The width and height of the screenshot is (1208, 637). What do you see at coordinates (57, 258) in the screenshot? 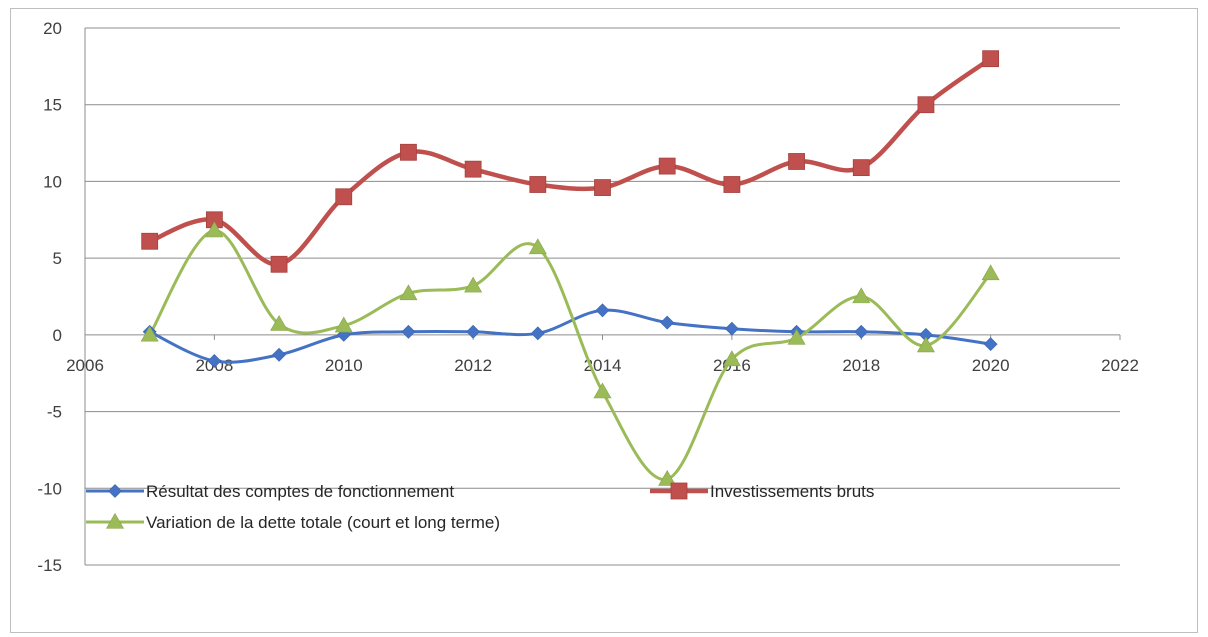
I see `y-tick-label: 5` at bounding box center [57, 258].